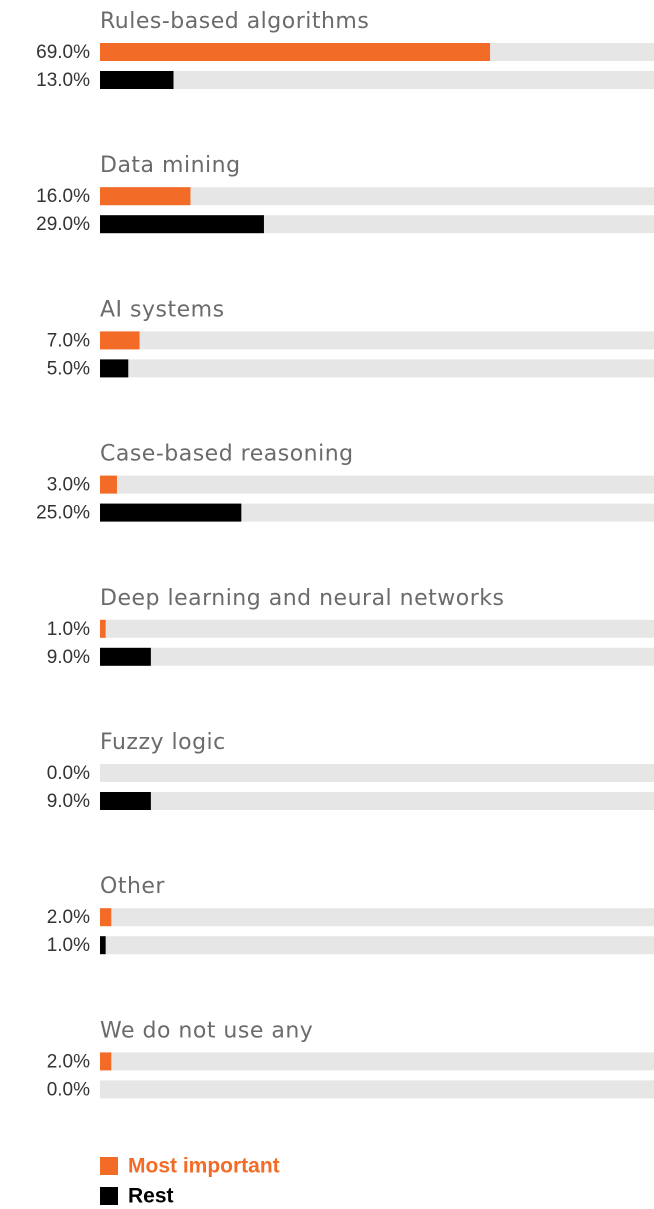  I want to click on value-label: 7.0%, so click(68, 340).